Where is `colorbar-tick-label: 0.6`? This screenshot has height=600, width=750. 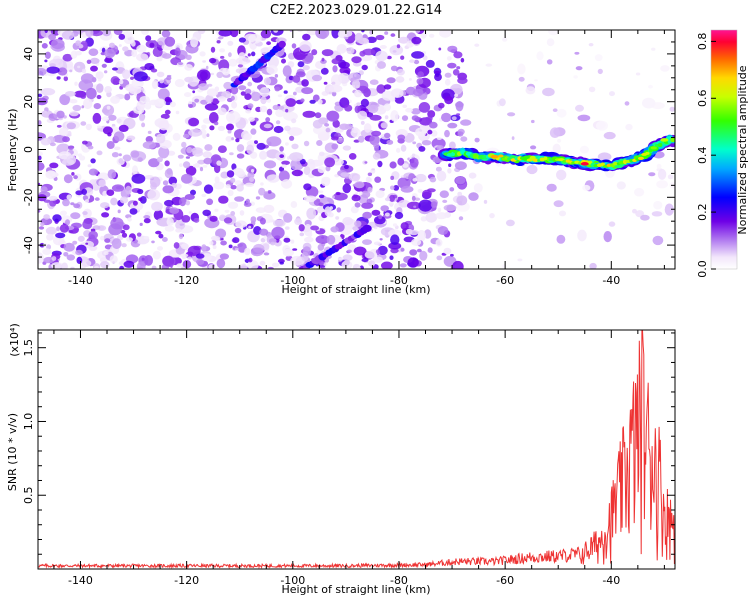
colorbar-tick-label: 0.6 is located at coordinates (702, 99).